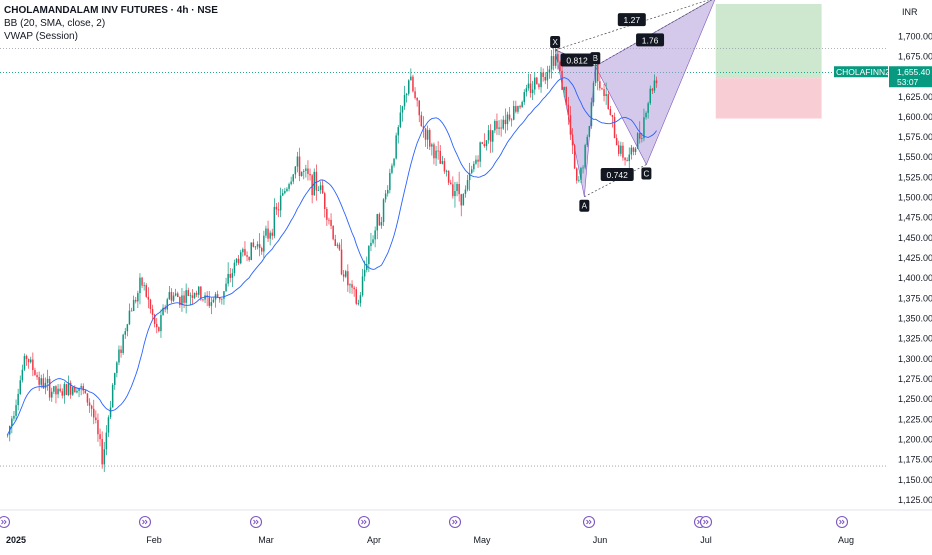 This screenshot has height=555, width=932. Describe the element at coordinates (910, 12) in the screenshot. I see `currency-label: INR` at that location.